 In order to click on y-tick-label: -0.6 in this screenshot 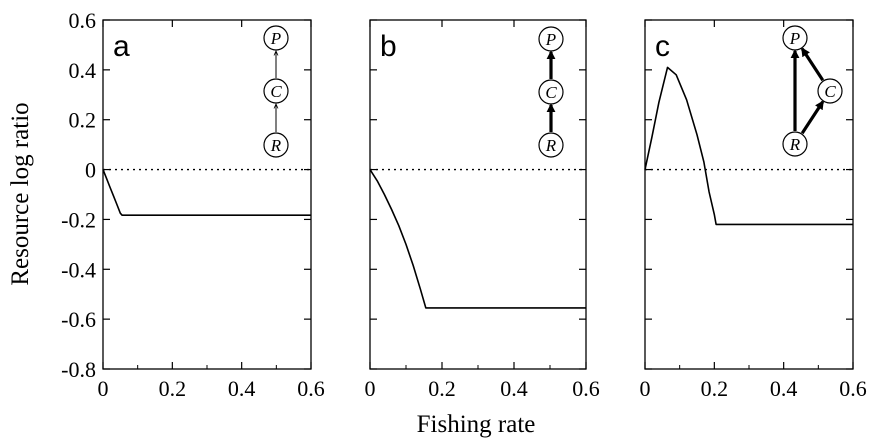, I will do `click(78, 319)`.